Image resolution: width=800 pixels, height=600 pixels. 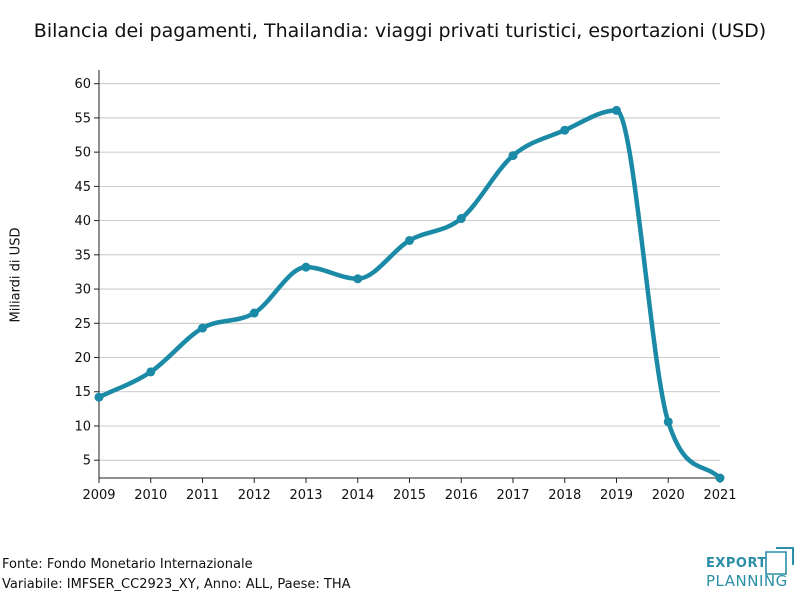 I want to click on x-tick-label: 2012, so click(x=254, y=495).